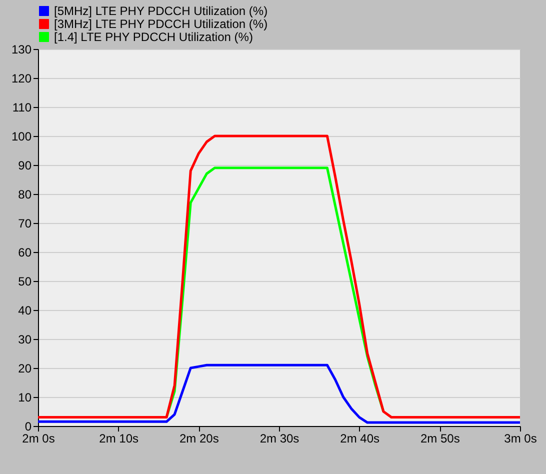  Describe the element at coordinates (25, 253) in the screenshot. I see `y-tick-label: 60` at that location.